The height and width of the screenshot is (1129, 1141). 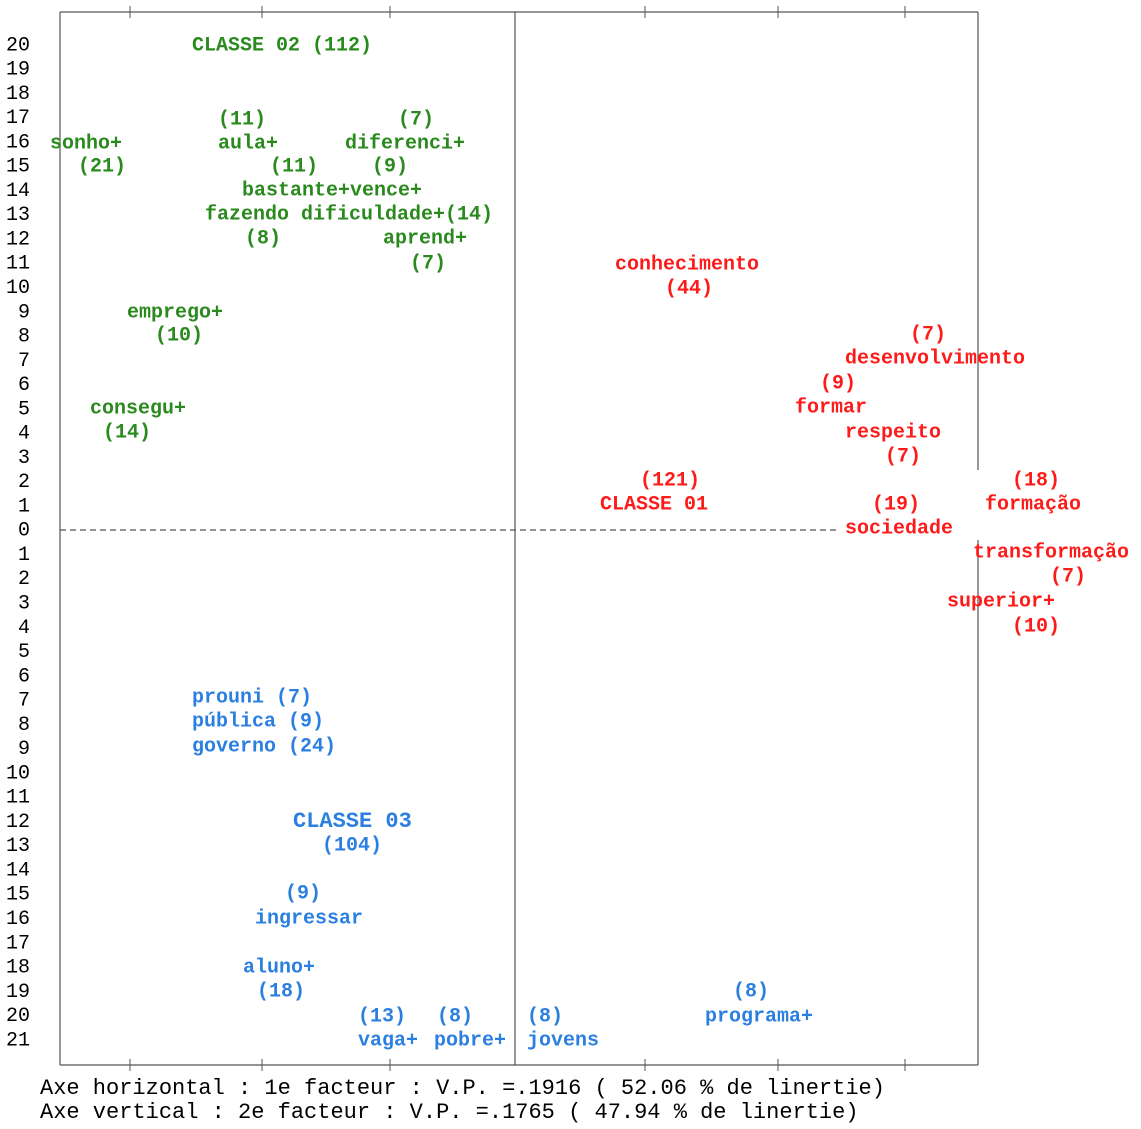 I want to click on word-label: pública (9), so click(x=258, y=721).